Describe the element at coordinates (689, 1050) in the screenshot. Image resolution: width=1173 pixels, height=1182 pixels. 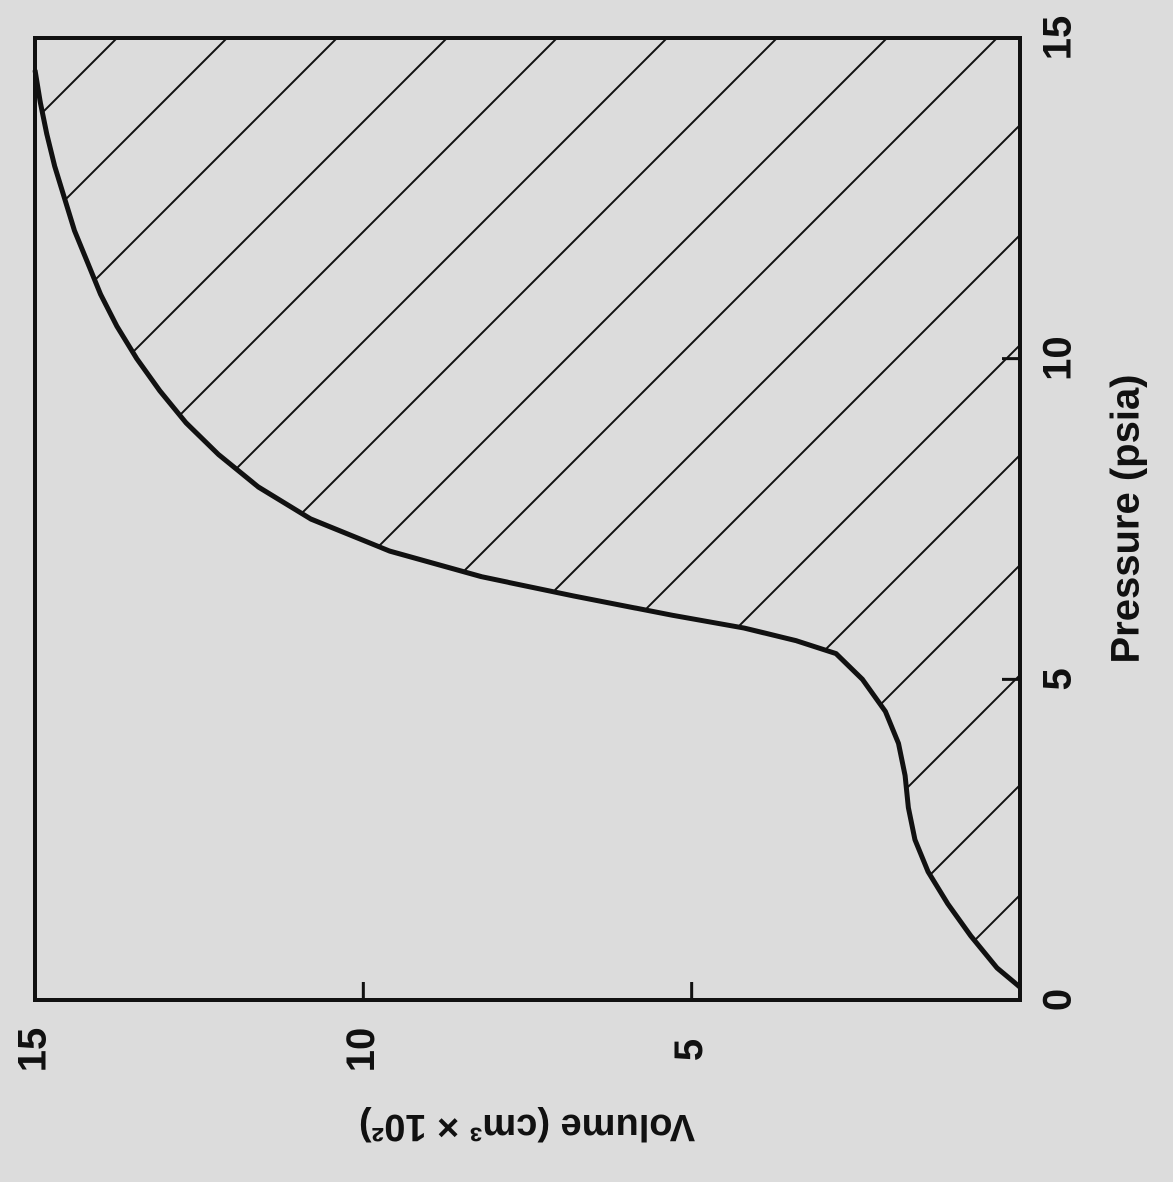
I see `y-tick-label: 5` at that location.